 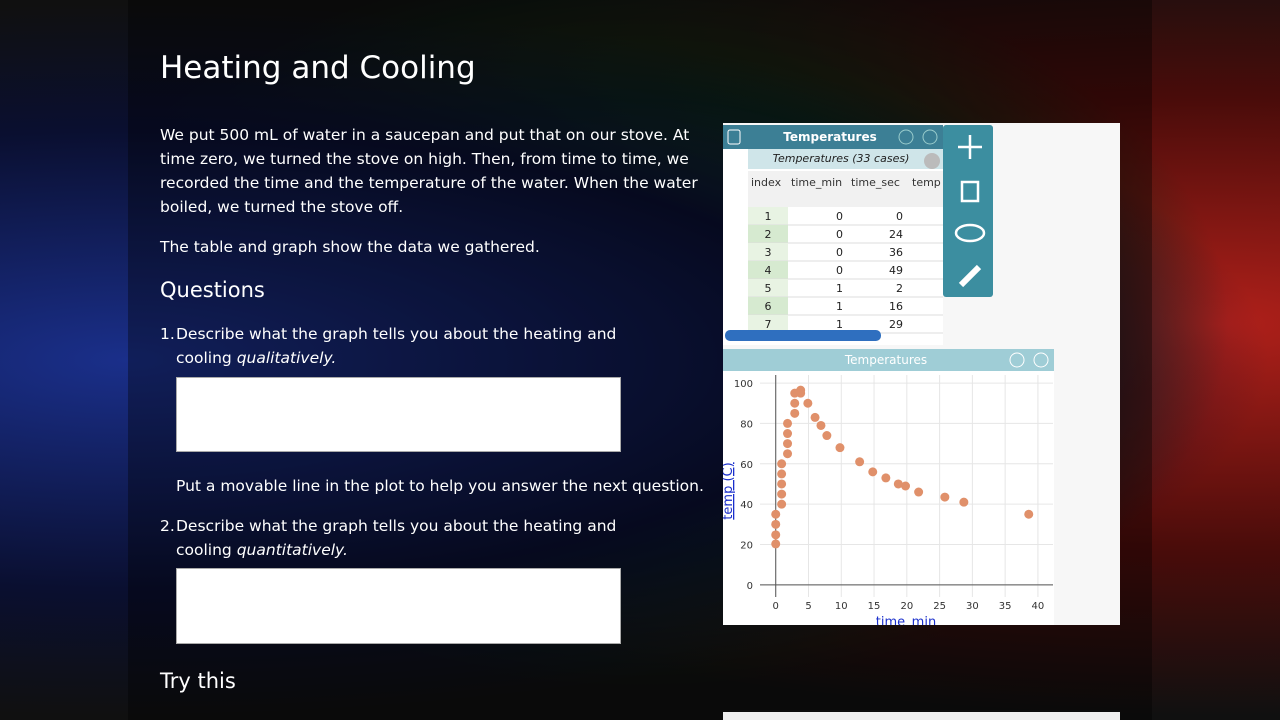 I want to click on toolbar, so click(x=968, y=211).